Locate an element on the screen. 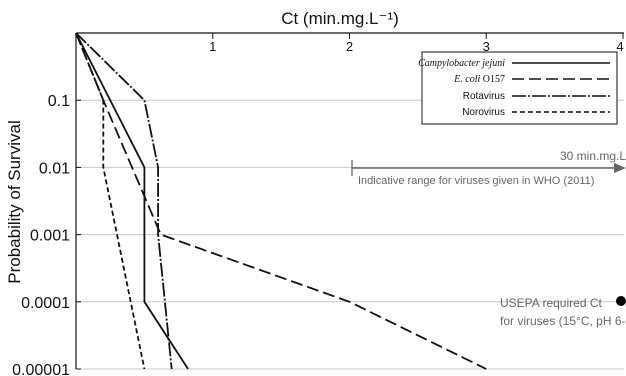 The height and width of the screenshot is (376, 626). y-tick-label: 0.1 is located at coordinates (59, 101).